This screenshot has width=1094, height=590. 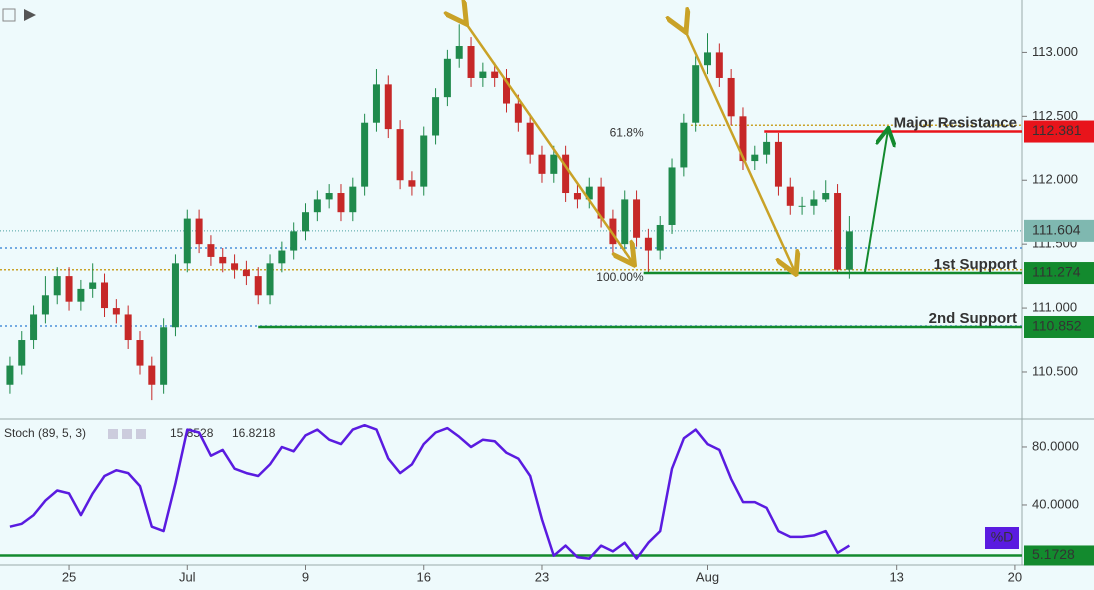 What do you see at coordinates (305, 576) in the screenshot?
I see `x-tick-label: 9` at bounding box center [305, 576].